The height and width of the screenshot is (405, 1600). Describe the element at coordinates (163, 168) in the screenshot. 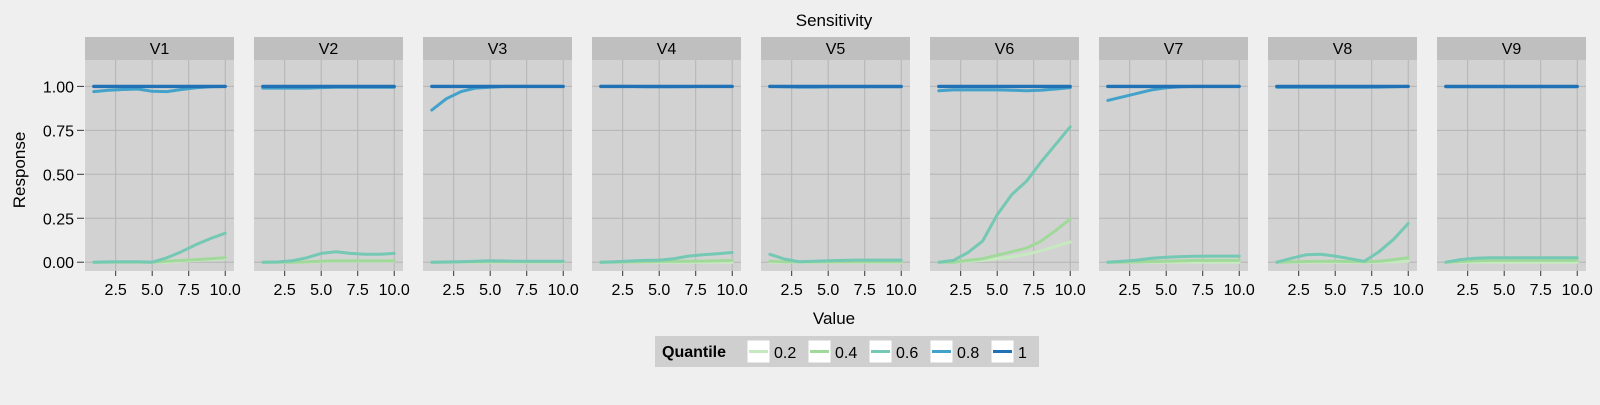

I see `panel-v1: V1 2.5 5.0 7.5 10.0` at that location.